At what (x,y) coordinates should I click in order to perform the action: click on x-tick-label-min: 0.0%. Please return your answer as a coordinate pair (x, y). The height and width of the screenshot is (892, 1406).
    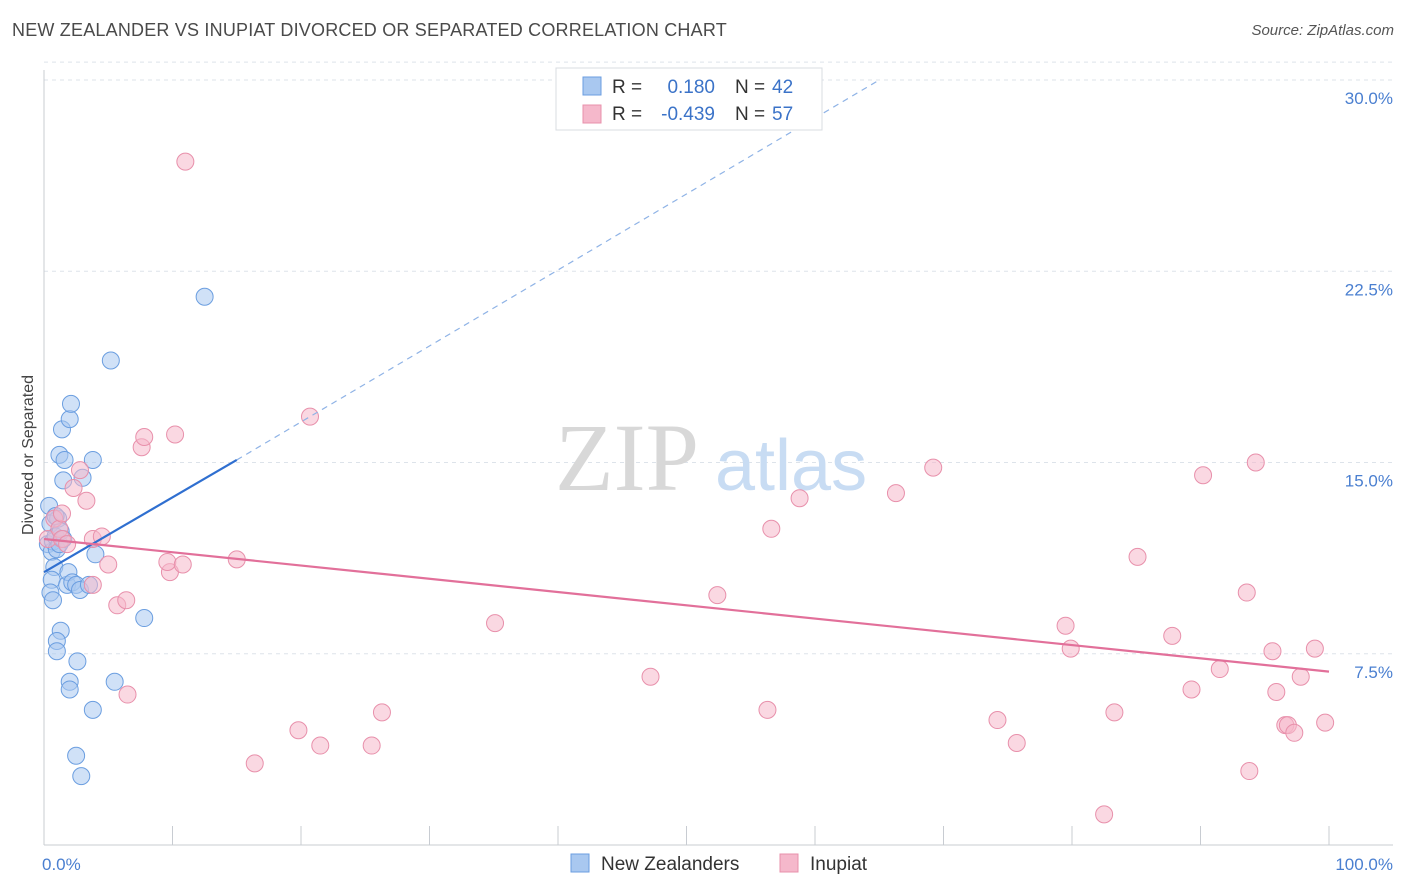
    Looking at the image, I should click on (61, 864).